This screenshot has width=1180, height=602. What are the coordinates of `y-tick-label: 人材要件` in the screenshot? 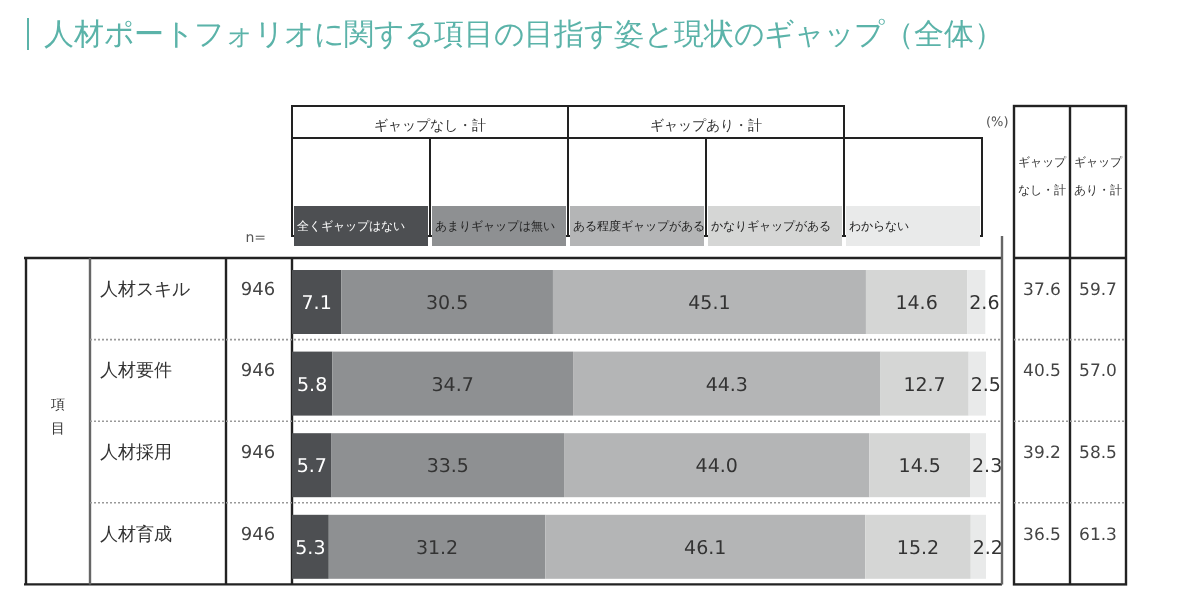 It's located at (136, 371).